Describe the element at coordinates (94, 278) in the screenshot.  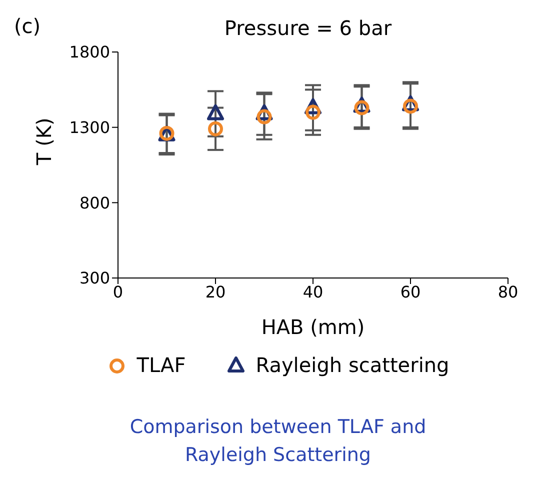
I see `y-tick-label: 300` at that location.